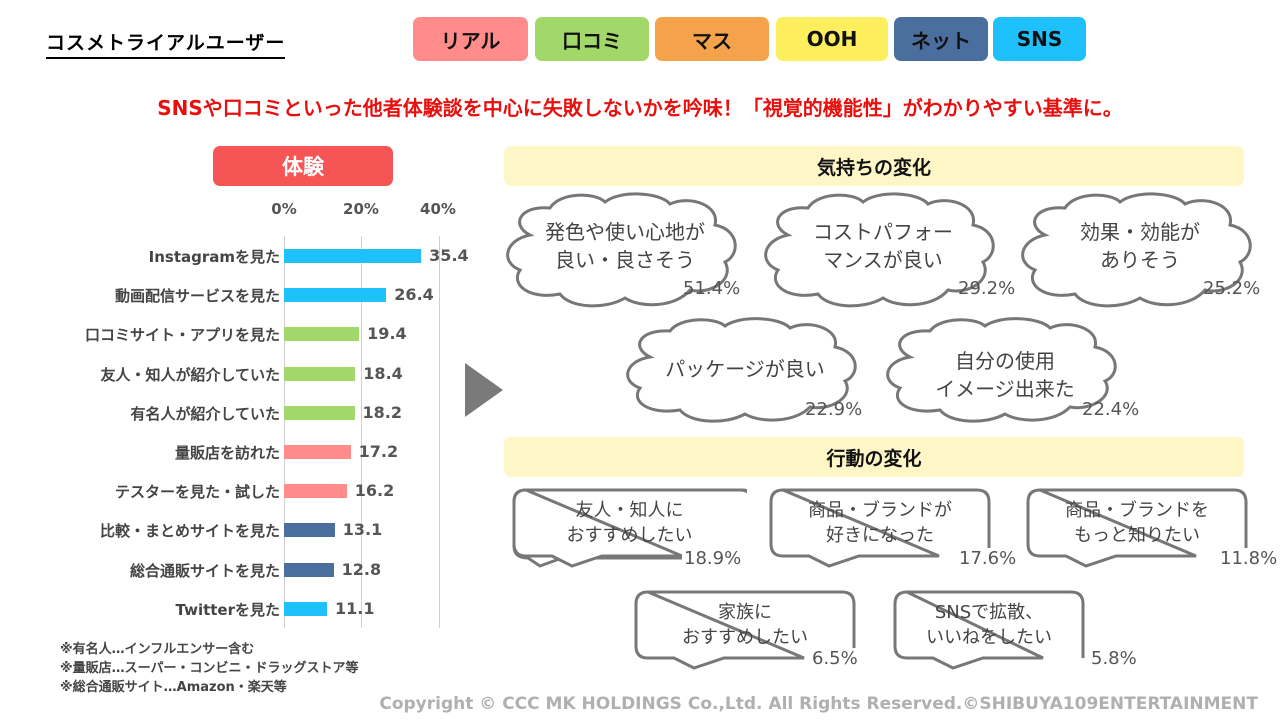  Describe the element at coordinates (355, 608) in the screenshot. I see `bar-value: 11.1` at that location.